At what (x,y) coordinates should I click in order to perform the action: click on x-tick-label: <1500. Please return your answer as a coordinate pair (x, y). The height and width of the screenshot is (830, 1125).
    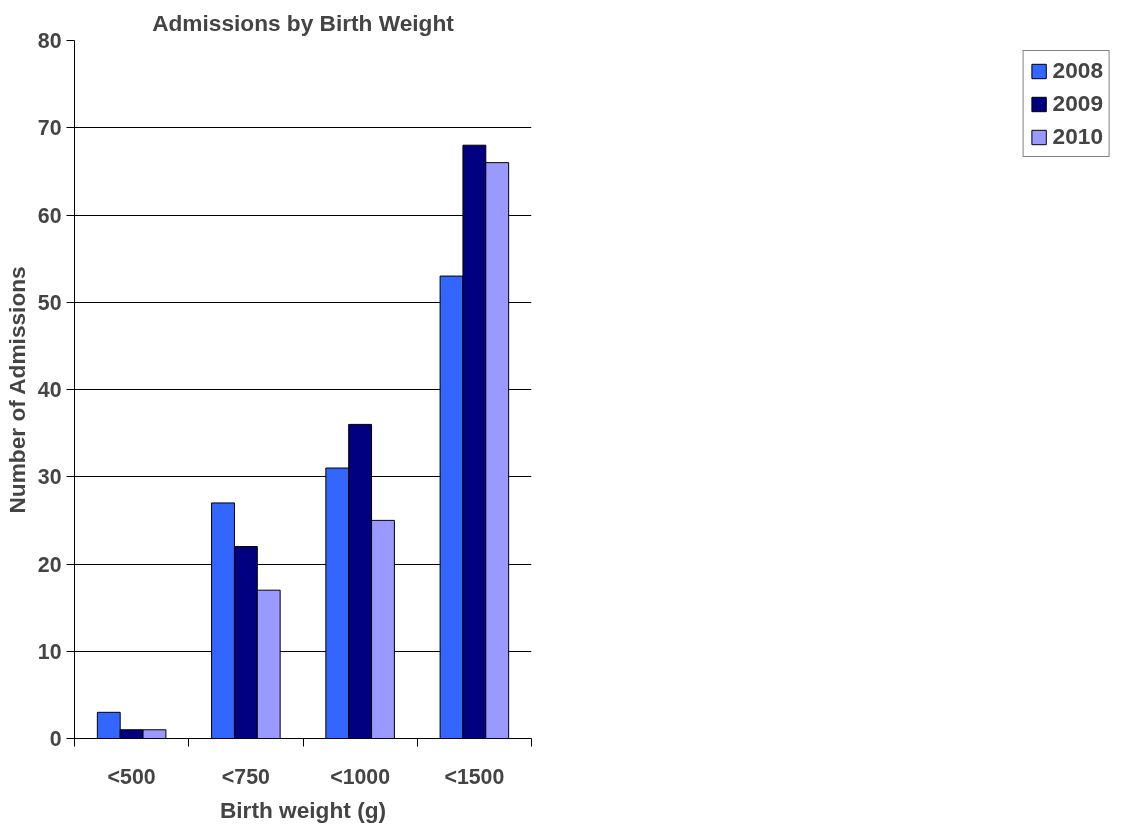
    Looking at the image, I should click on (474, 776).